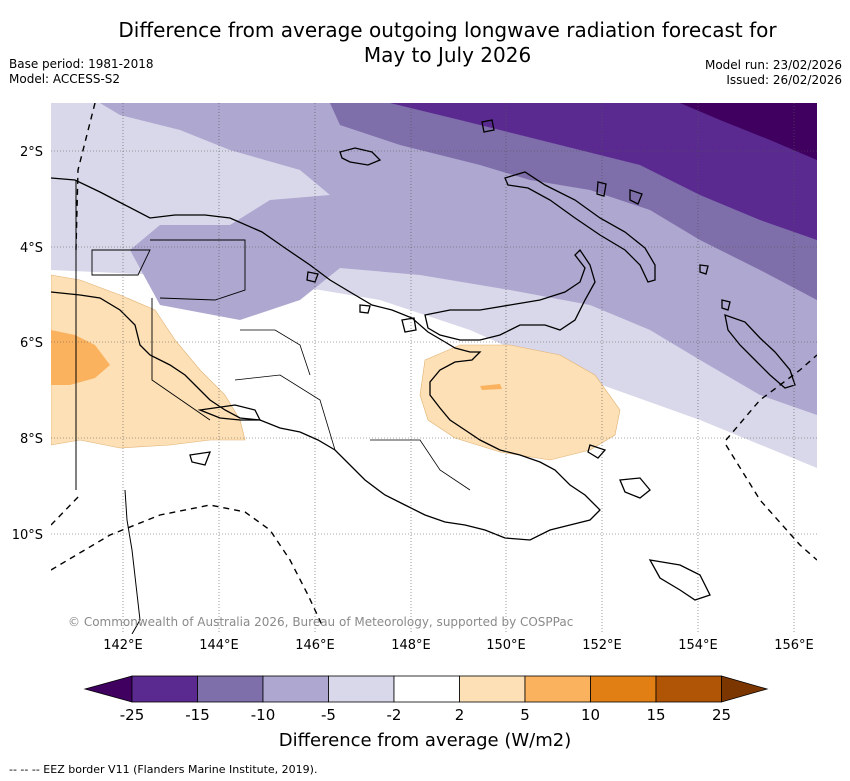 This screenshot has height=781, width=850. I want to click on coastline-island-tabar, so click(601, 189).